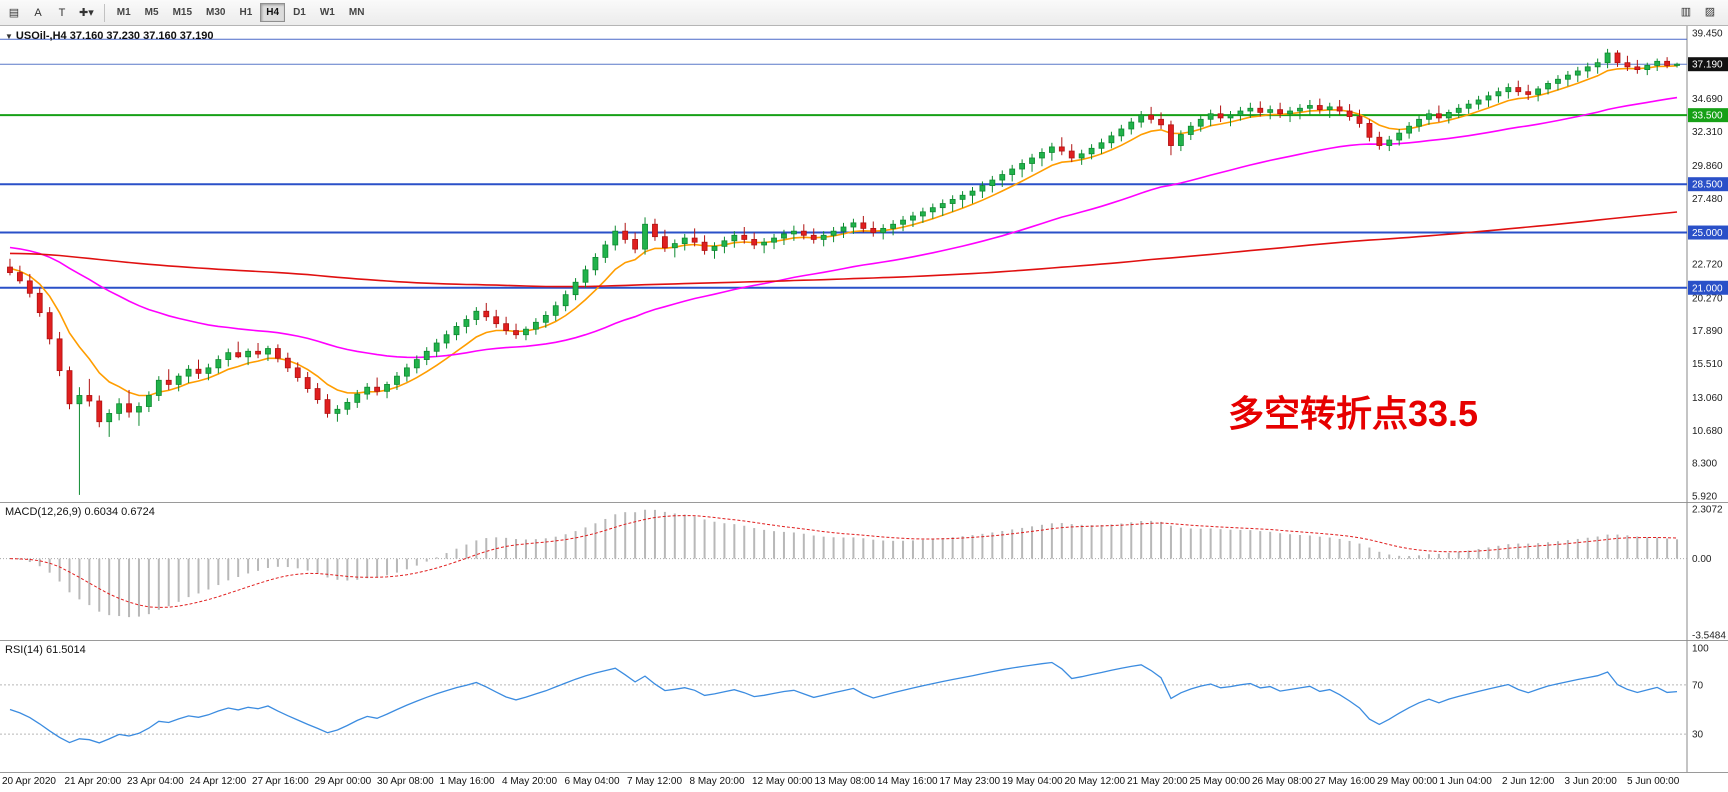  What do you see at coordinates (273, 12) in the screenshot?
I see `timeframe-h4: H4` at bounding box center [273, 12].